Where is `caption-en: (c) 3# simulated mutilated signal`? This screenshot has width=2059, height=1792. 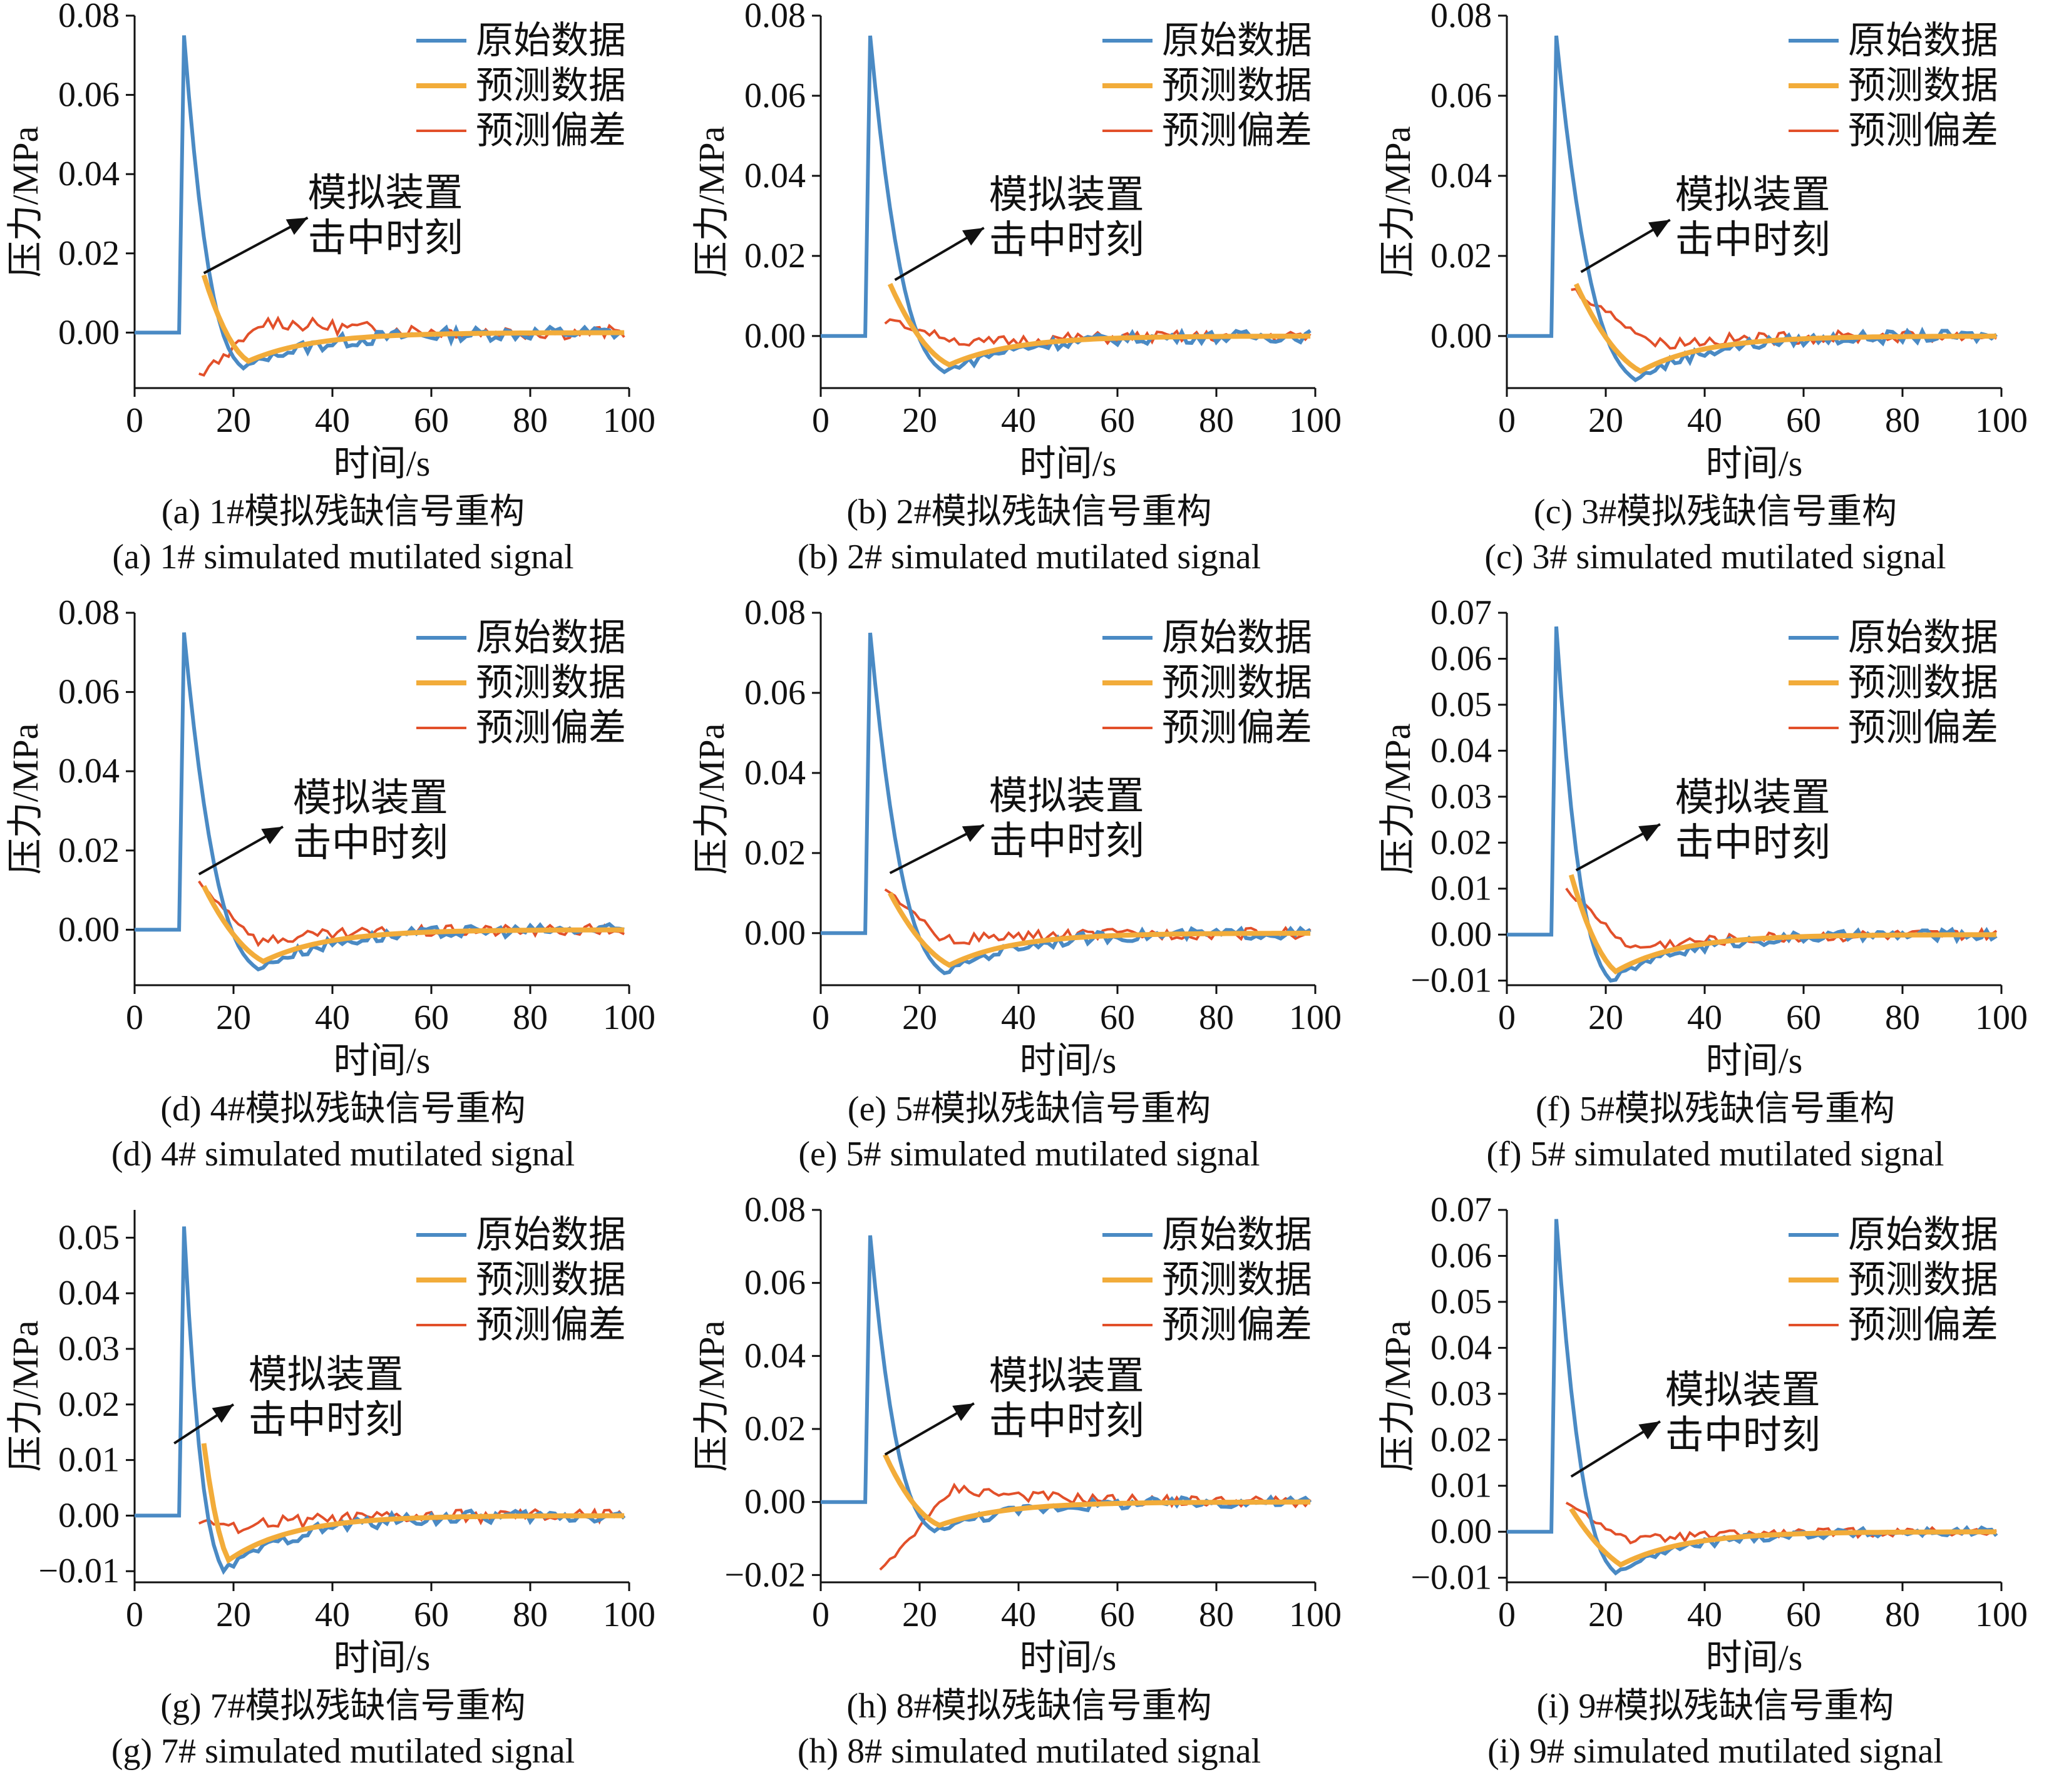 caption-en: (c) 3# simulated mutilated signal is located at coordinates (1715, 557).